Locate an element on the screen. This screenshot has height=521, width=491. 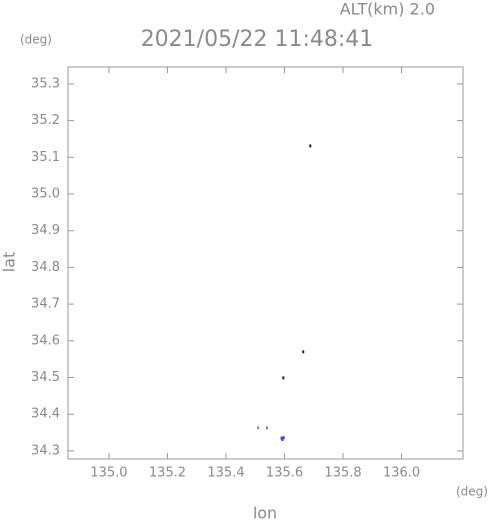
y-tick-label: 35.1 is located at coordinates (45, 157).